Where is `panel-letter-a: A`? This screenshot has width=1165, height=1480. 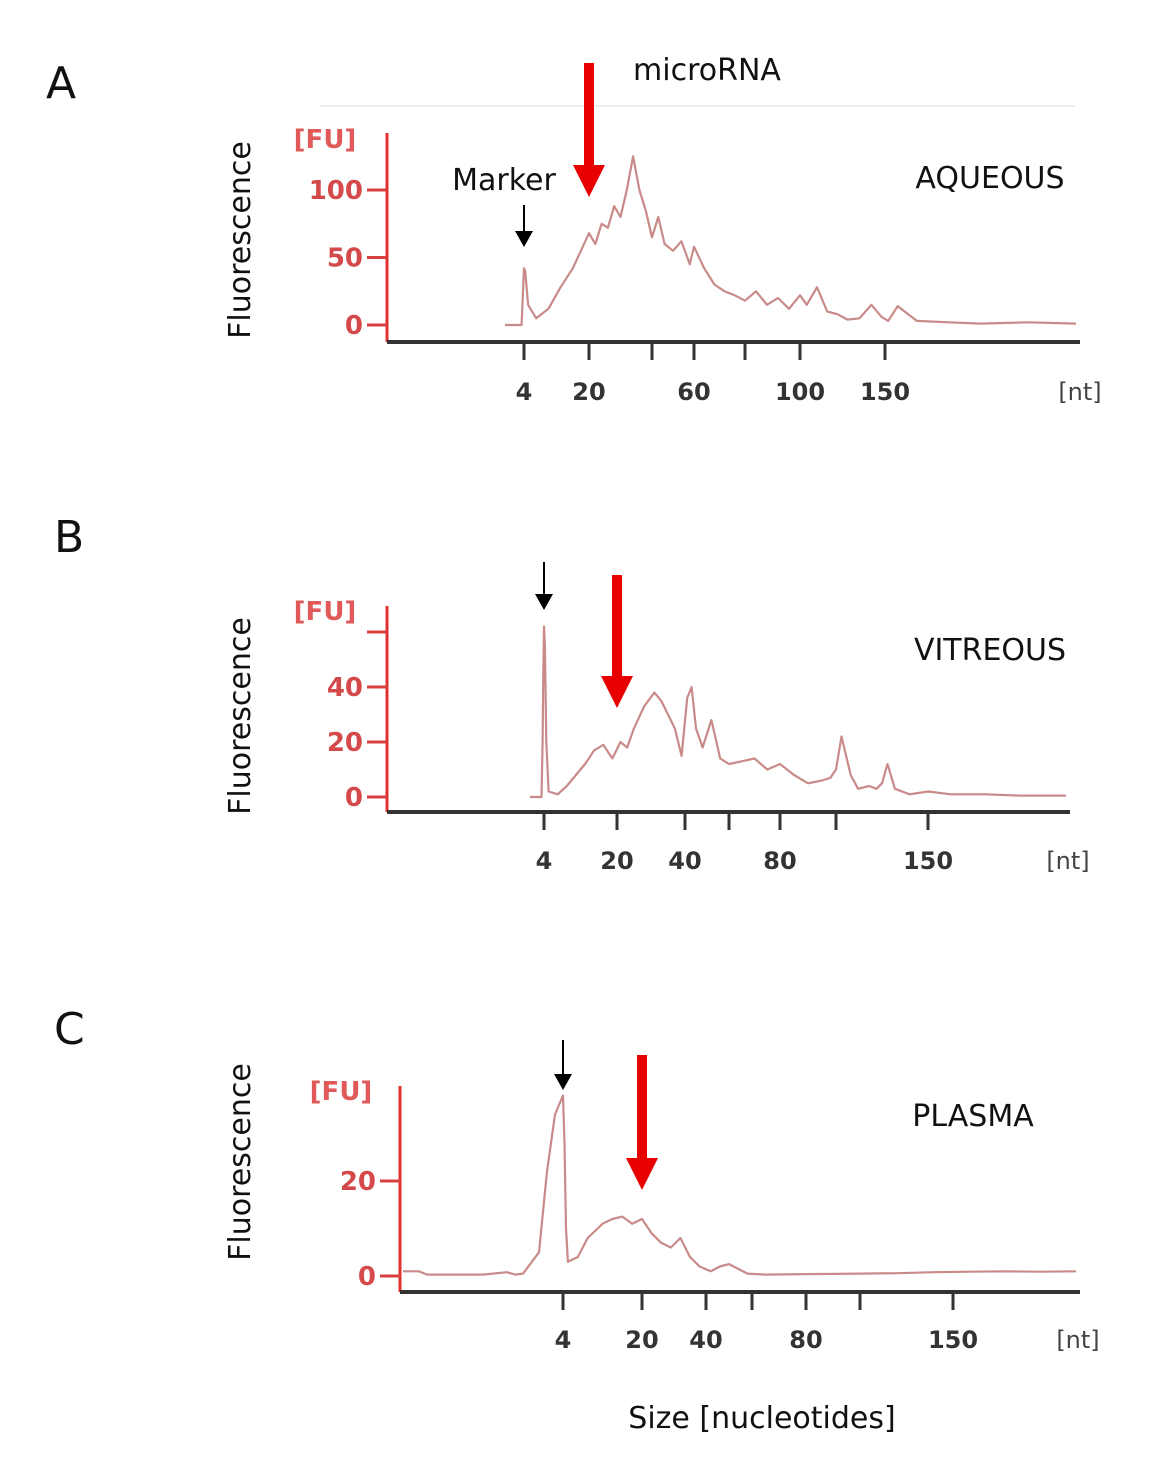 panel-letter-a: A is located at coordinates (61, 83).